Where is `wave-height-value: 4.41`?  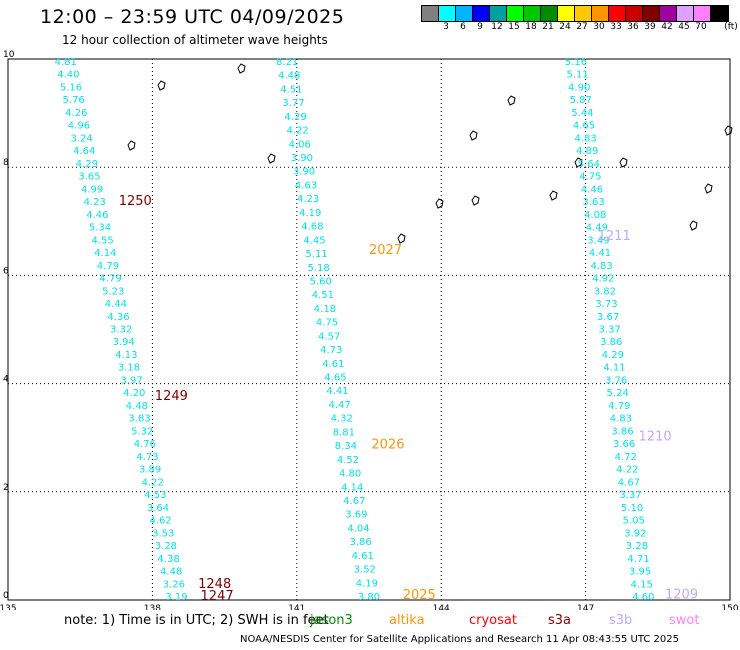 wave-height-value: 4.41 is located at coordinates (600, 253).